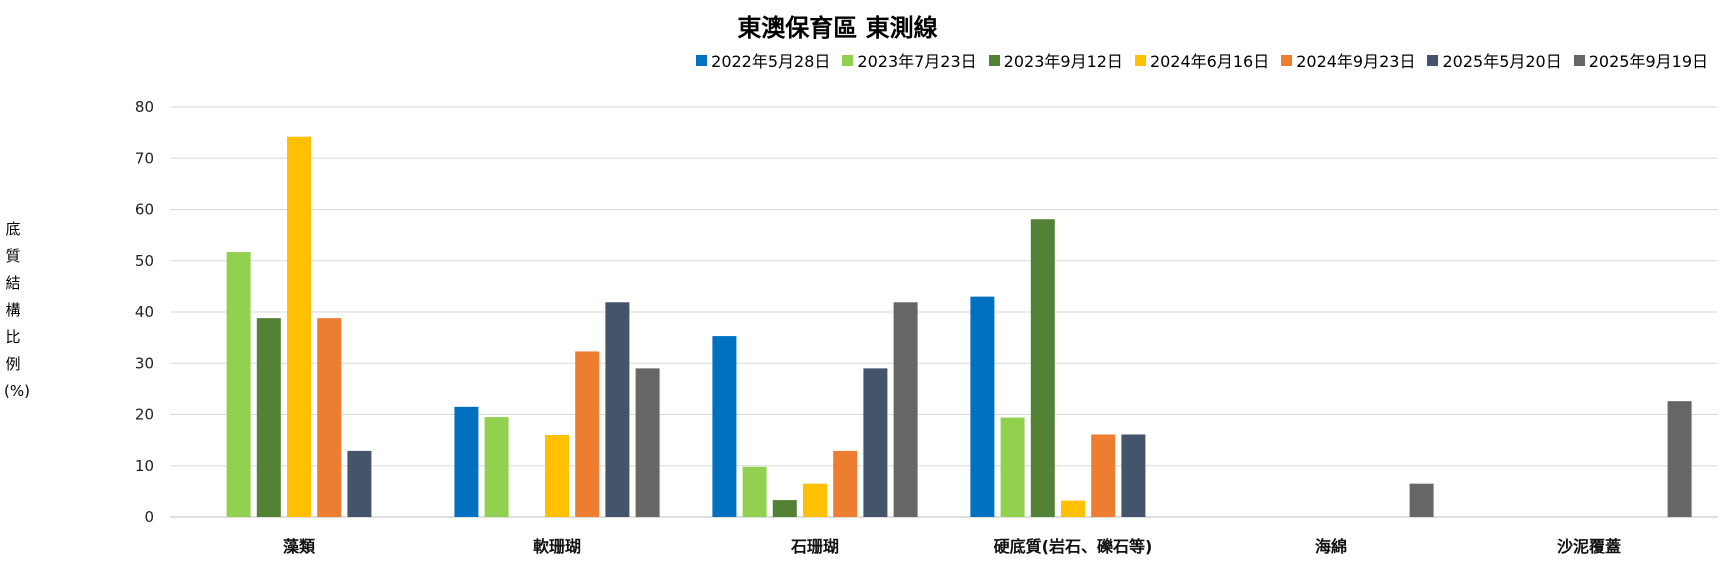 The height and width of the screenshot is (568, 1735). I want to click on legend-label: 2023年7月23日, so click(917, 61).